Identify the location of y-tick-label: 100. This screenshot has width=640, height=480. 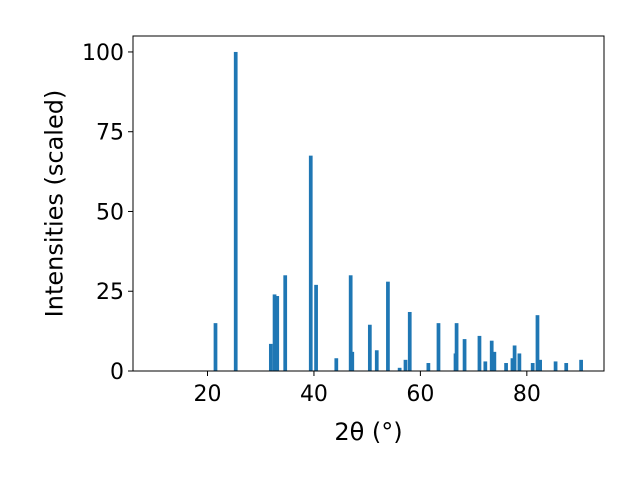
(103, 53).